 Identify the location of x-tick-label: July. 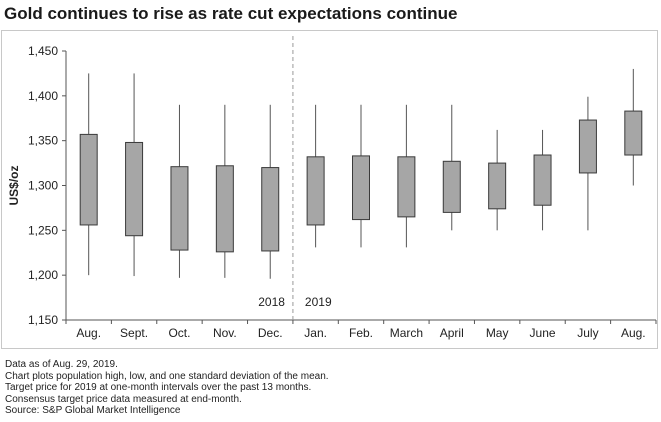
(587, 333).